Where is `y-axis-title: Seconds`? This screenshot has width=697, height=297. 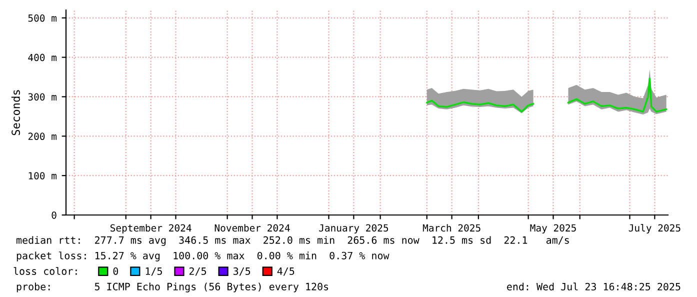 y-axis-title: Seconds is located at coordinates (15, 113).